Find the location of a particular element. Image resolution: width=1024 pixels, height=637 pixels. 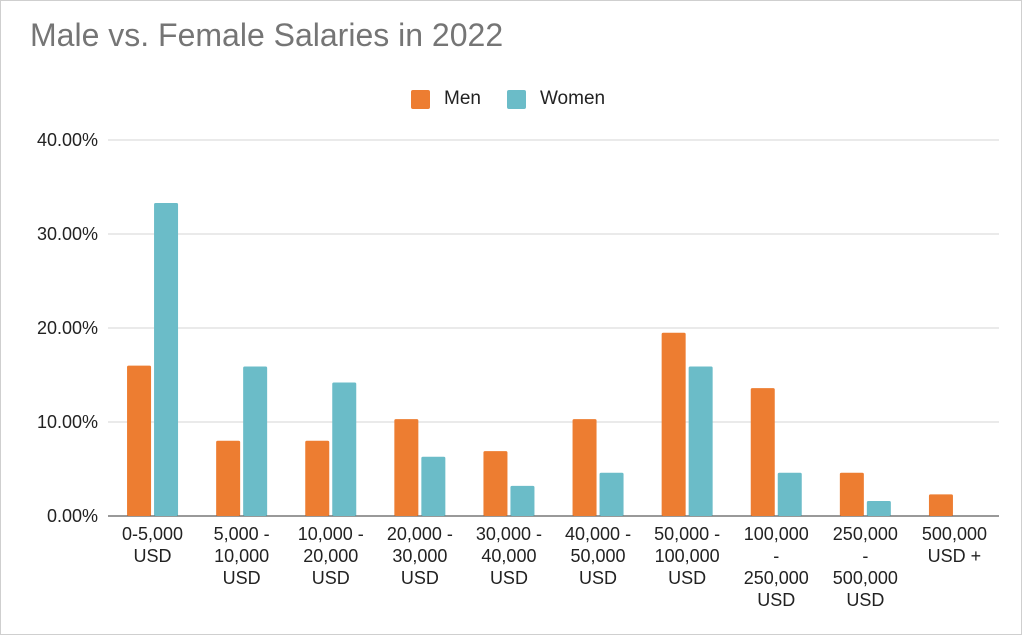

chart-legend: Men Women is located at coordinates (521, 99).